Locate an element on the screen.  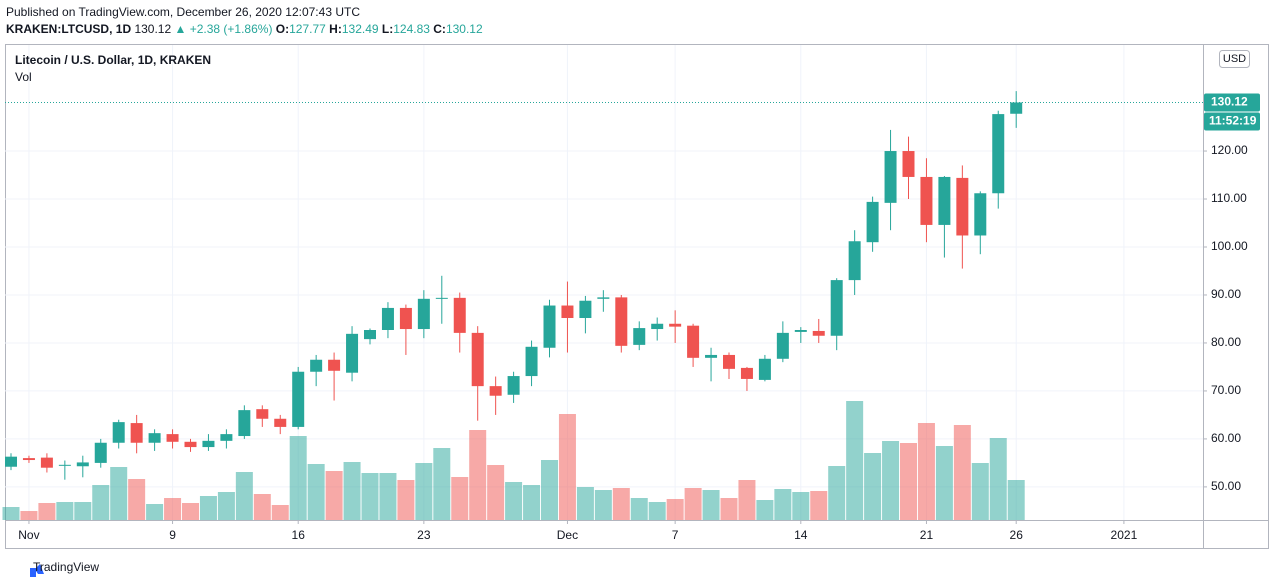
last-price: 130.12 is located at coordinates (153, 29).